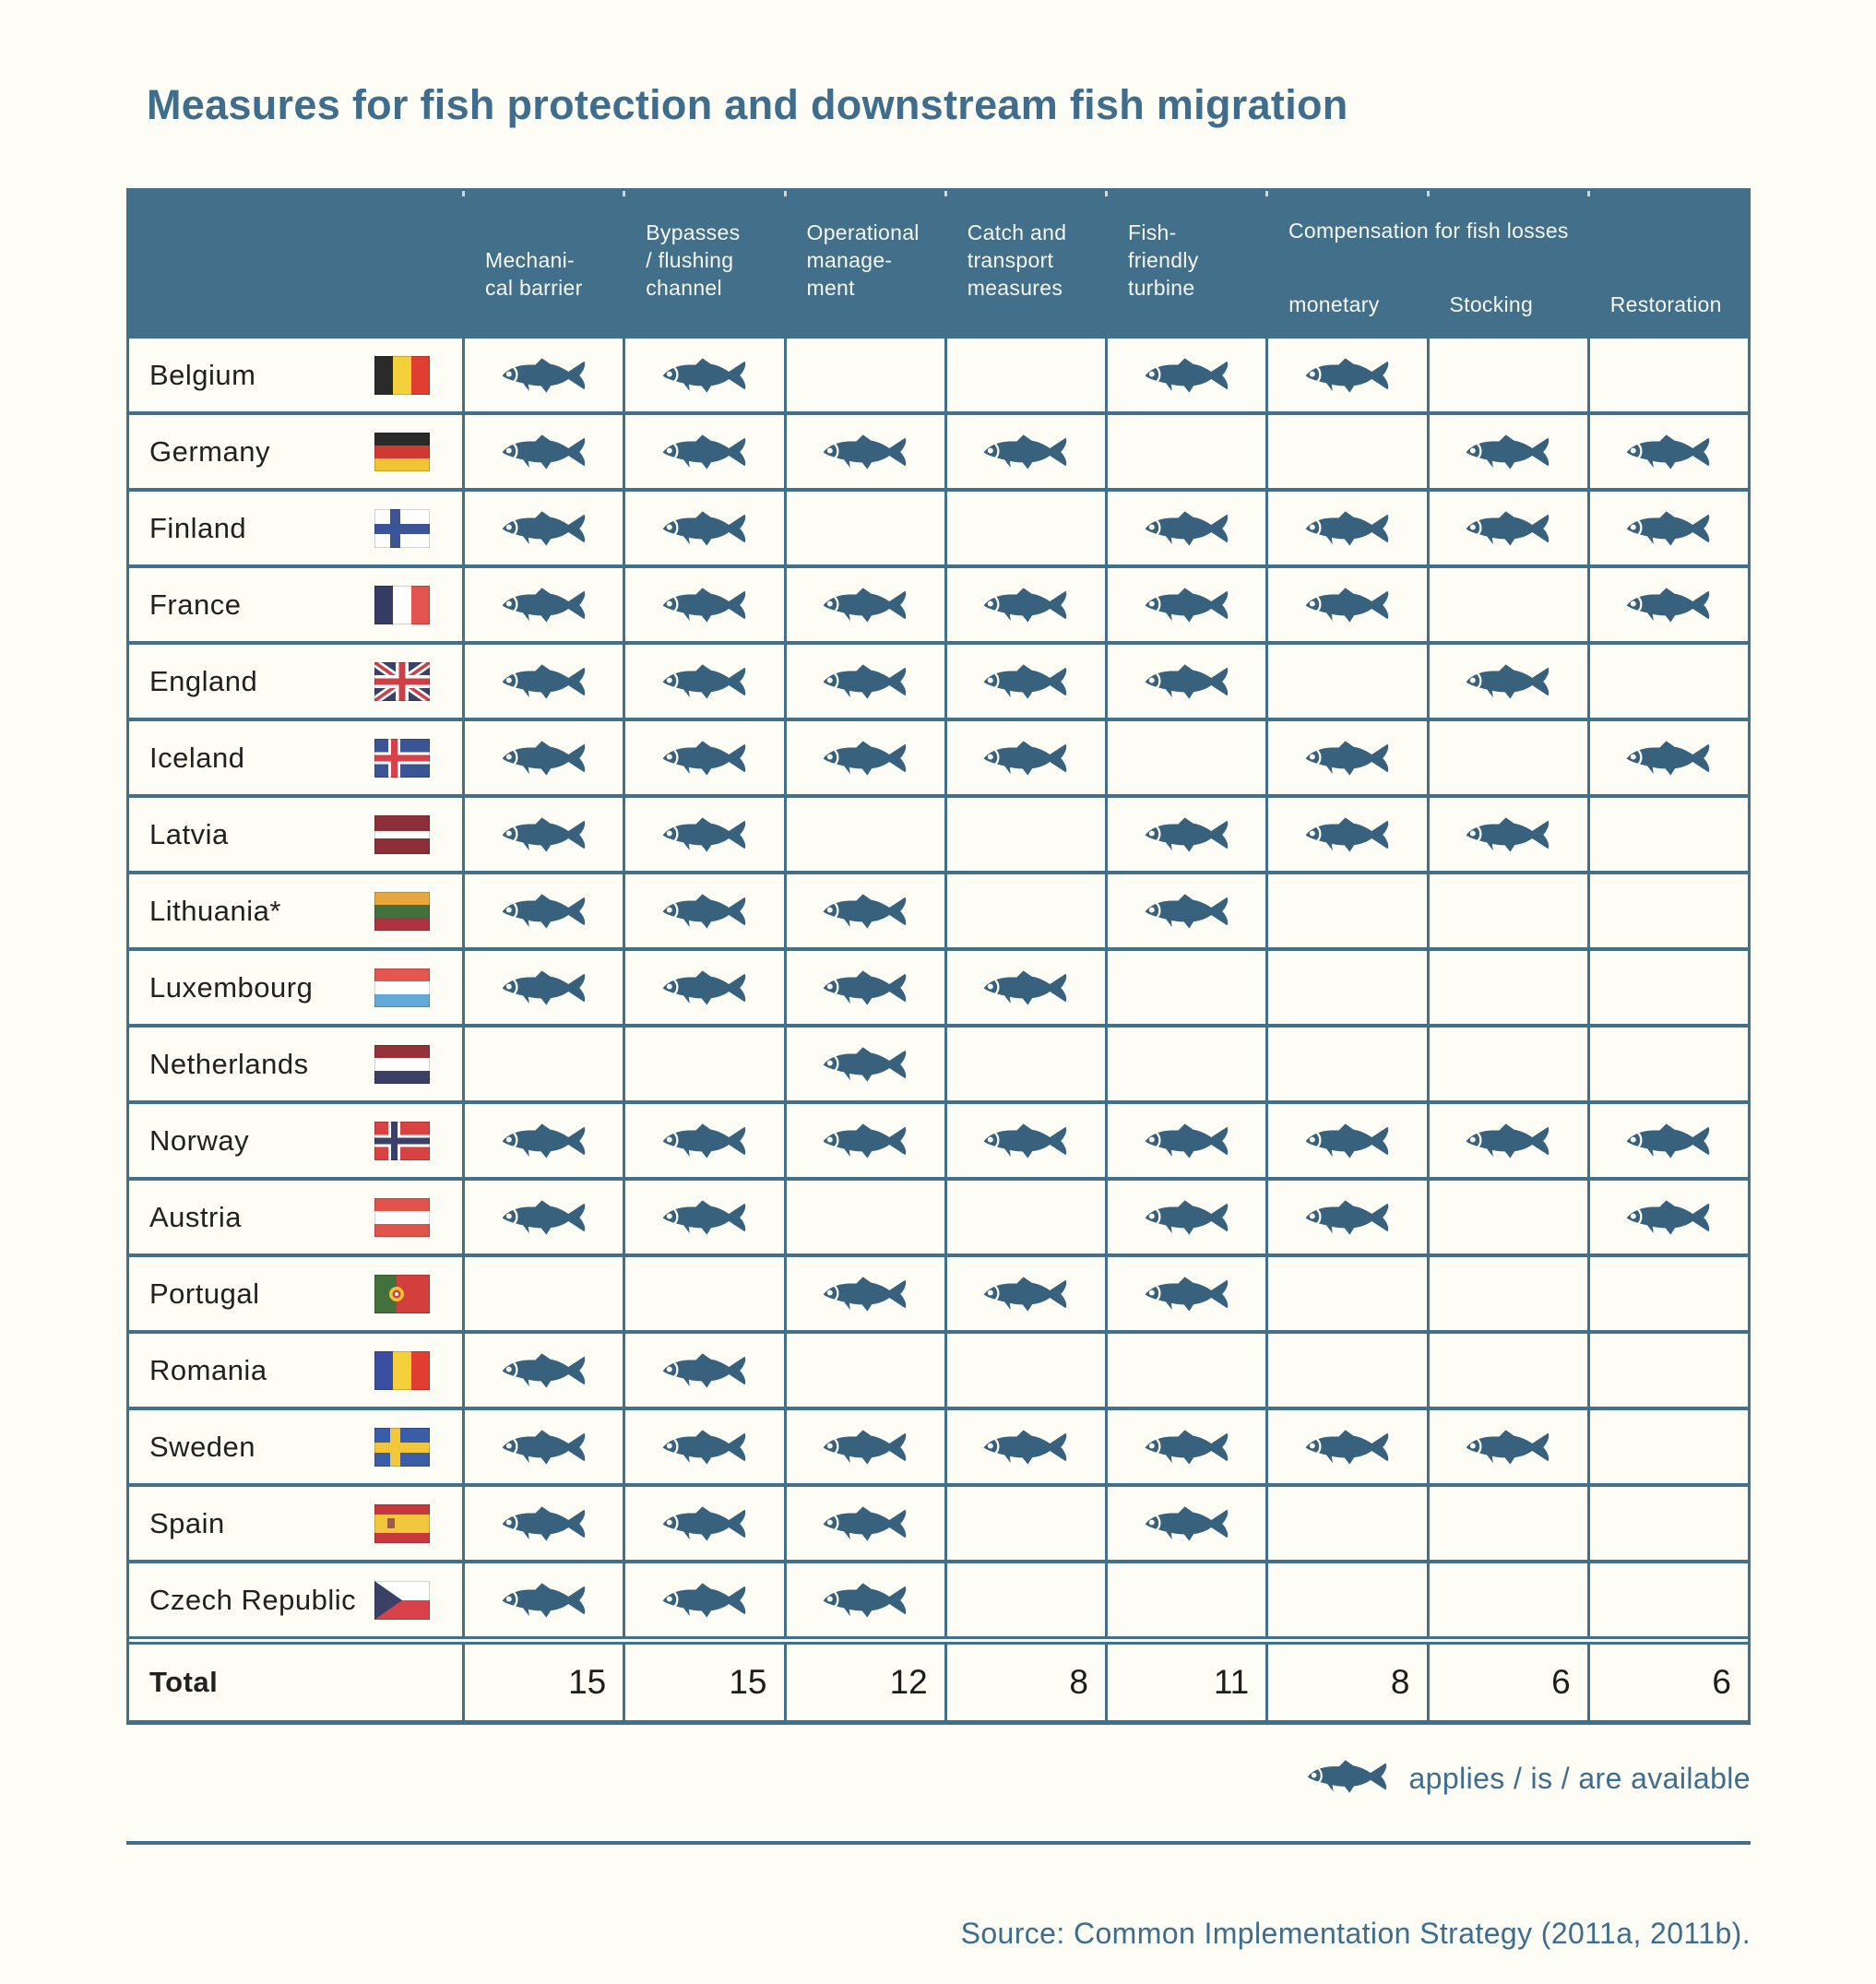 This screenshot has height=1984, width=1876. What do you see at coordinates (204, 681) in the screenshot?
I see `country-label: England` at bounding box center [204, 681].